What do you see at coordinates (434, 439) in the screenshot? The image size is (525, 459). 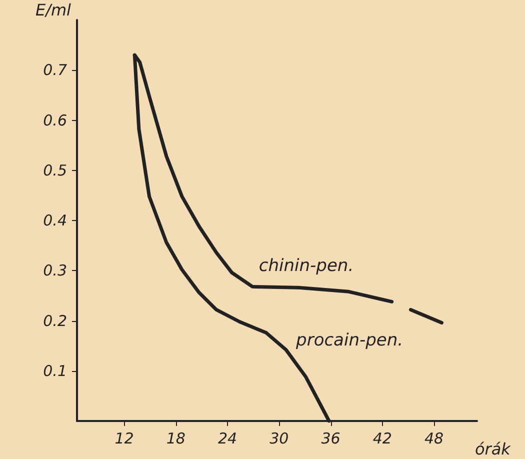 I see `x-tick-label: 48` at bounding box center [434, 439].